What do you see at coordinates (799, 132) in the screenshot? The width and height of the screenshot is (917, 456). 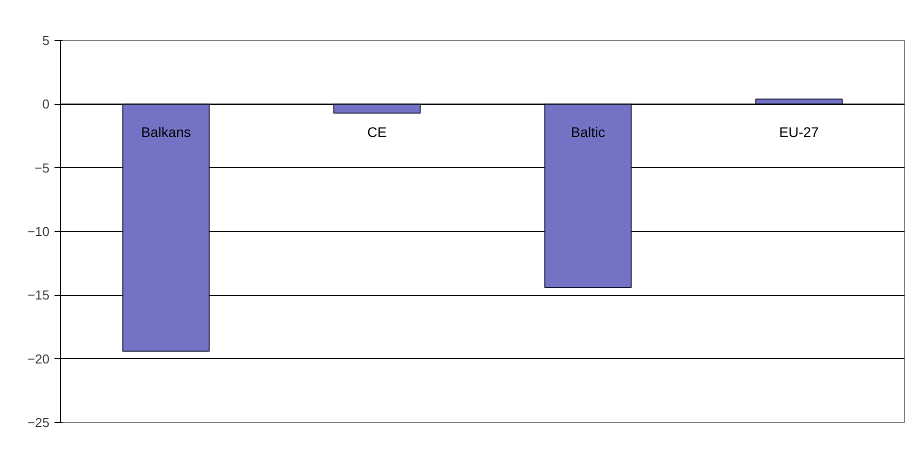 I see `x-tick-label: EU-27` at bounding box center [799, 132].